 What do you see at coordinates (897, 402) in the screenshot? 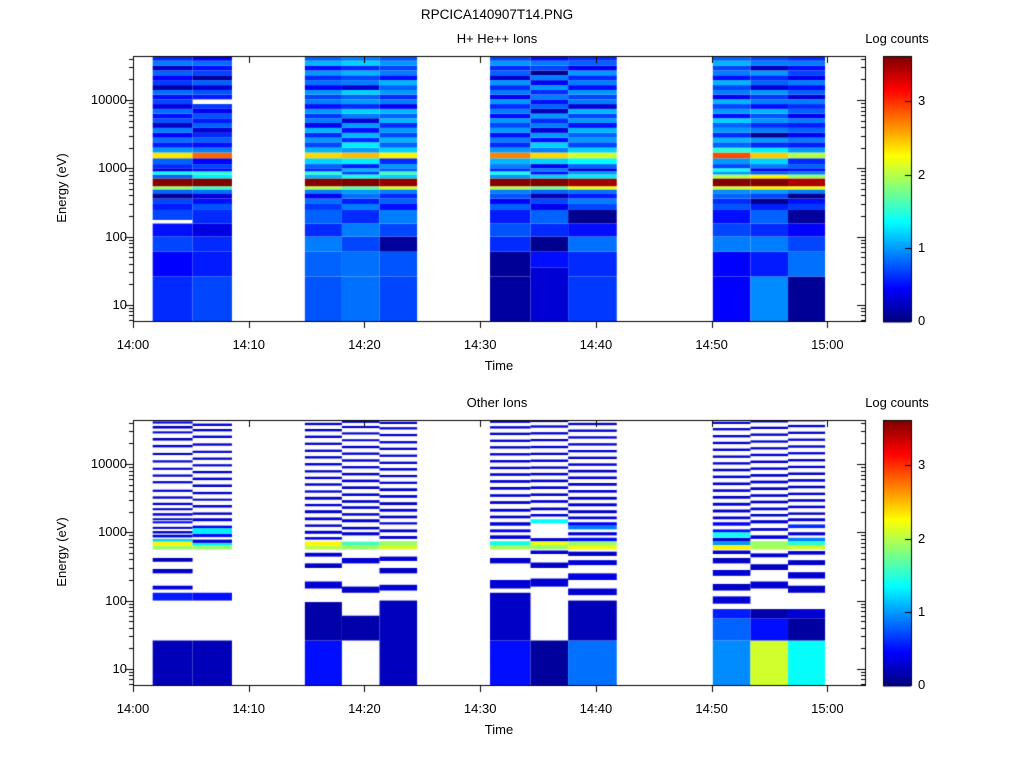
I see `colorbar2-label: Log counts` at bounding box center [897, 402].